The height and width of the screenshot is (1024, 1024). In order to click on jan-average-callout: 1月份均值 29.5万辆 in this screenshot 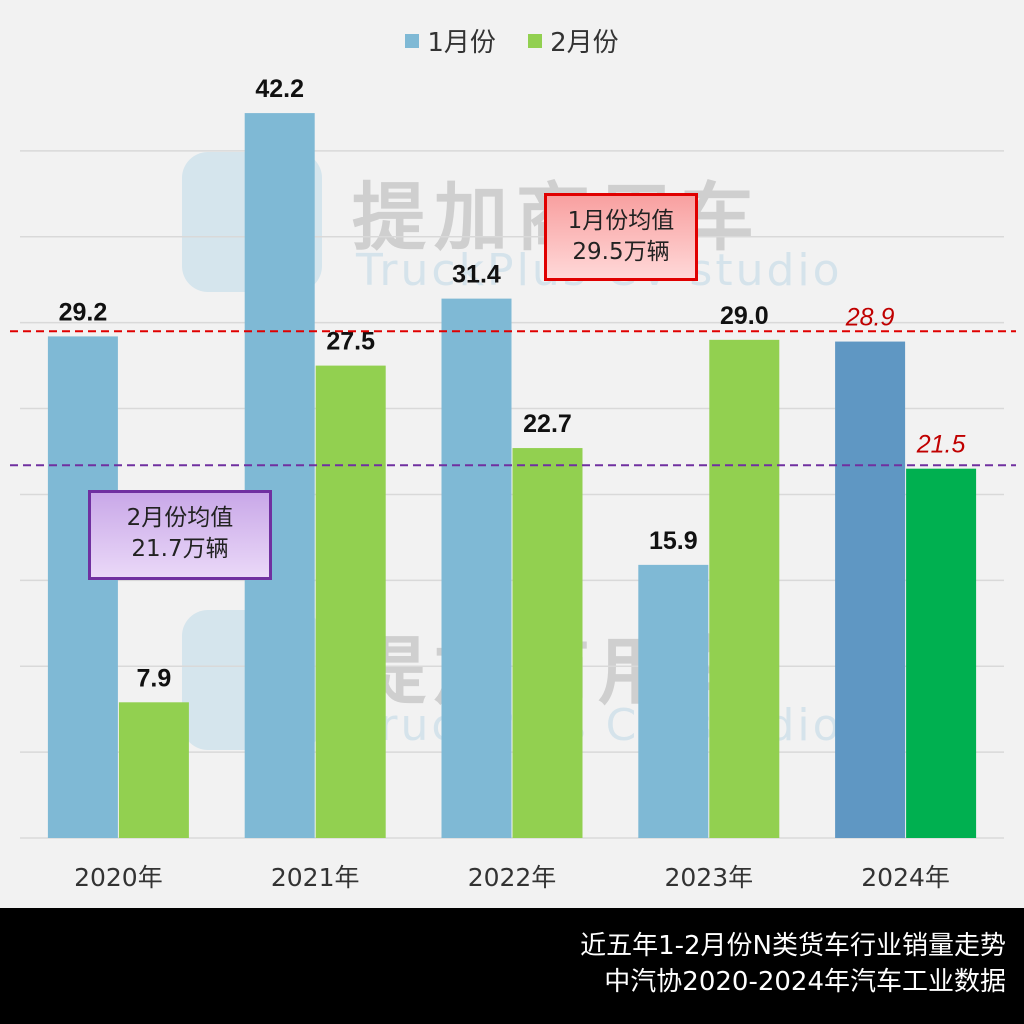, I will do `click(621, 237)`.